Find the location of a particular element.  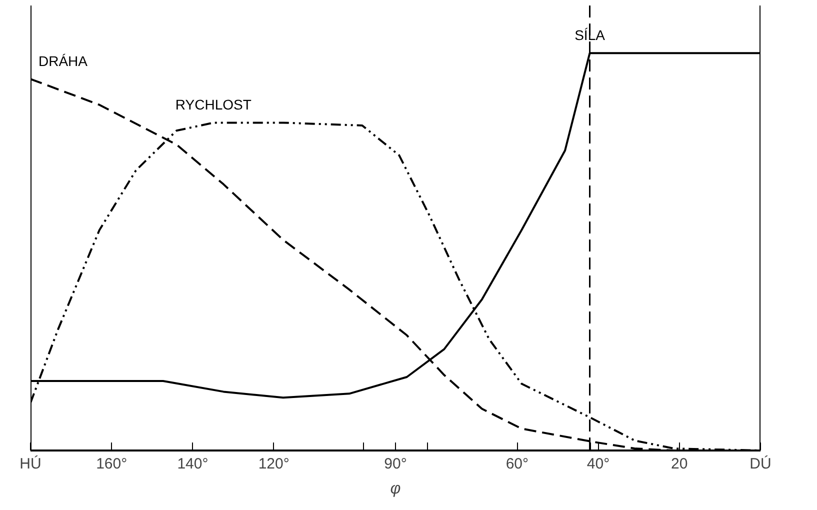

series-label: RYCHLOST is located at coordinates (213, 104).